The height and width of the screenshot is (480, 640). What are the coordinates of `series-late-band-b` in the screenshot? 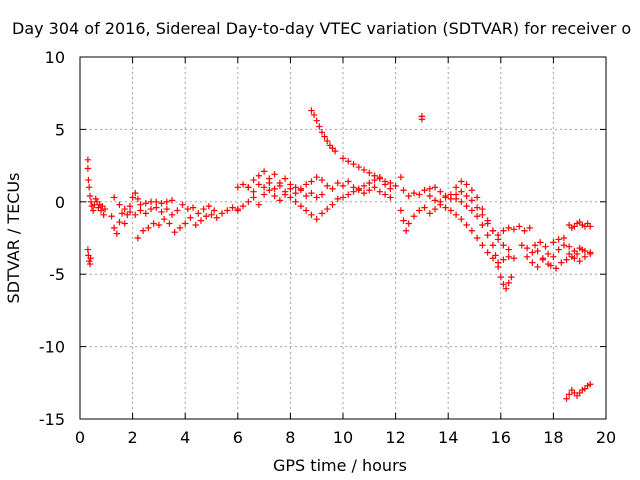 It's located at (457, 233).